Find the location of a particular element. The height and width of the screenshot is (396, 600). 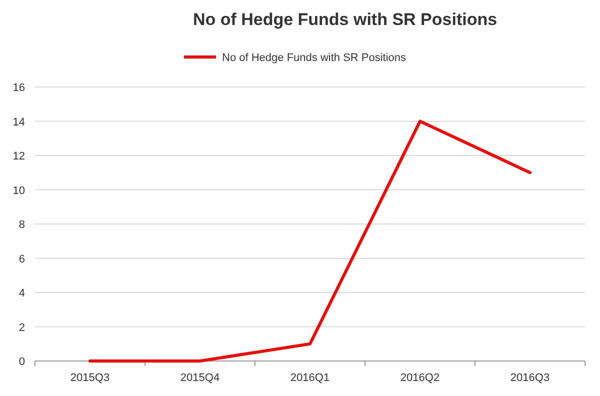

x-tick-label: 2015Q4 is located at coordinates (200, 378).